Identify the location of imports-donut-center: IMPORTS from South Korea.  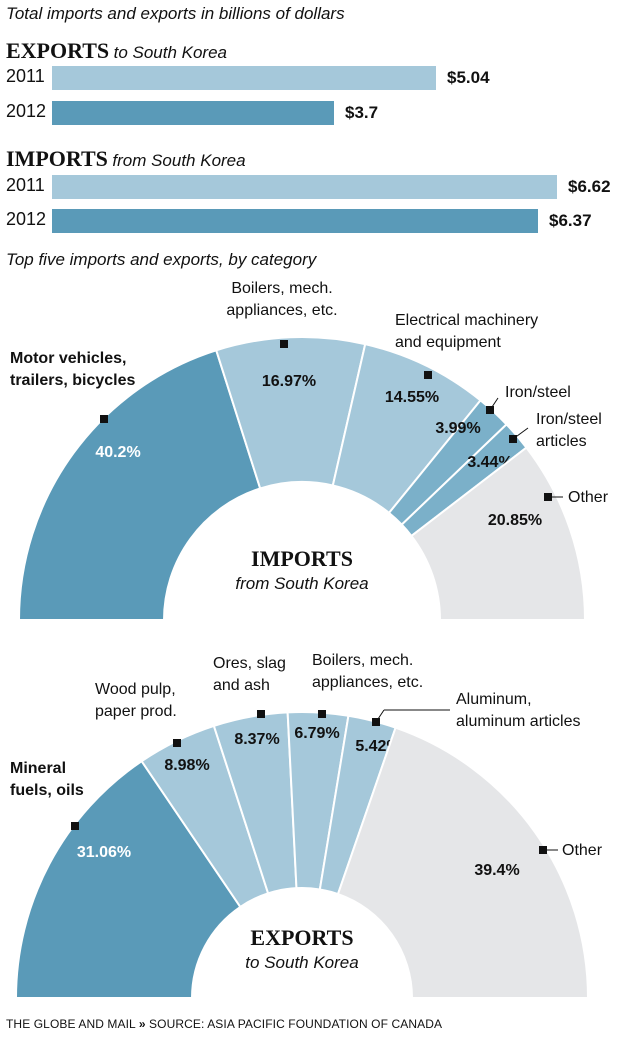
(301, 570).